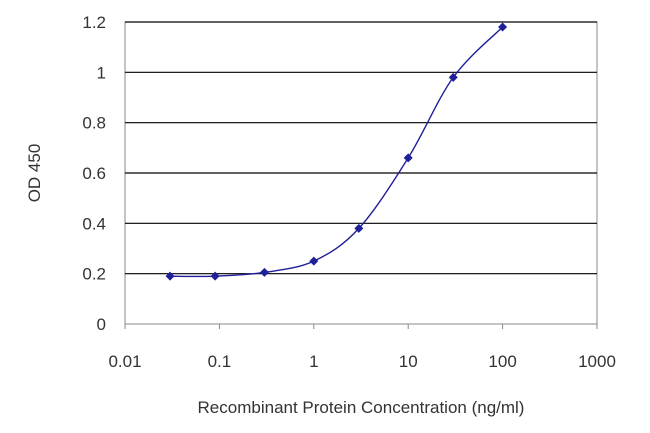 The image size is (650, 433). I want to click on x-tick-label: 0.1, so click(220, 361).